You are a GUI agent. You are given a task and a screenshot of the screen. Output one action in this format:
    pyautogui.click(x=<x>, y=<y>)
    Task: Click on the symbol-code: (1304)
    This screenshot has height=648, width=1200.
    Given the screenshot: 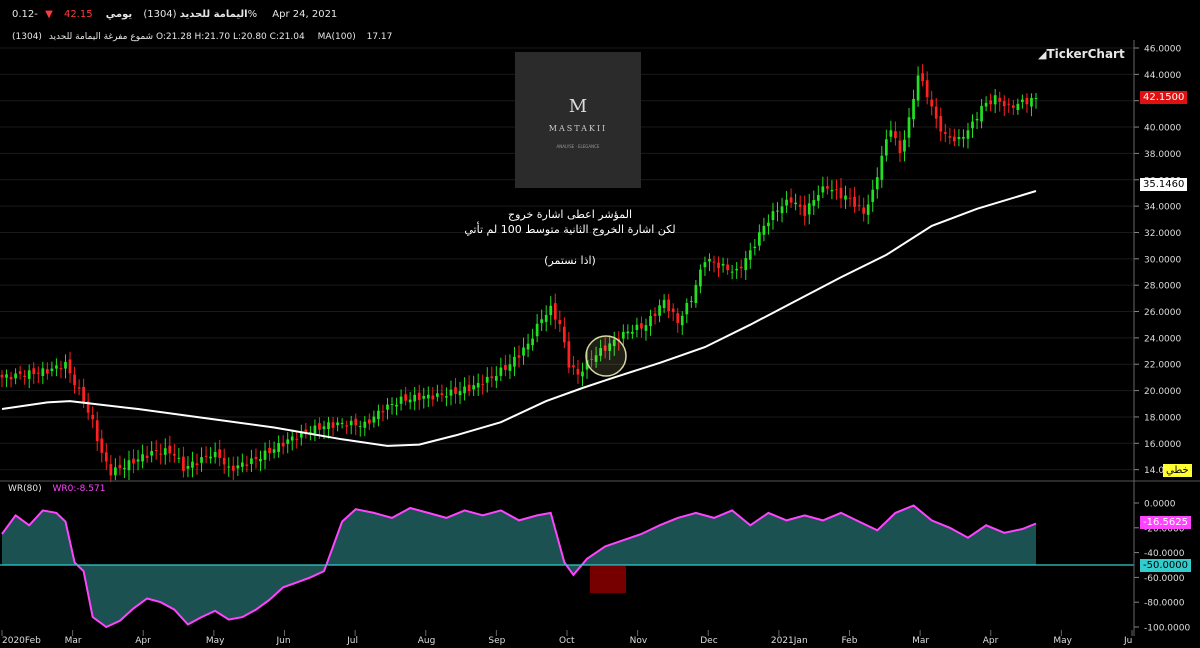 What is the action you would take?
    pyautogui.click(x=160, y=14)
    